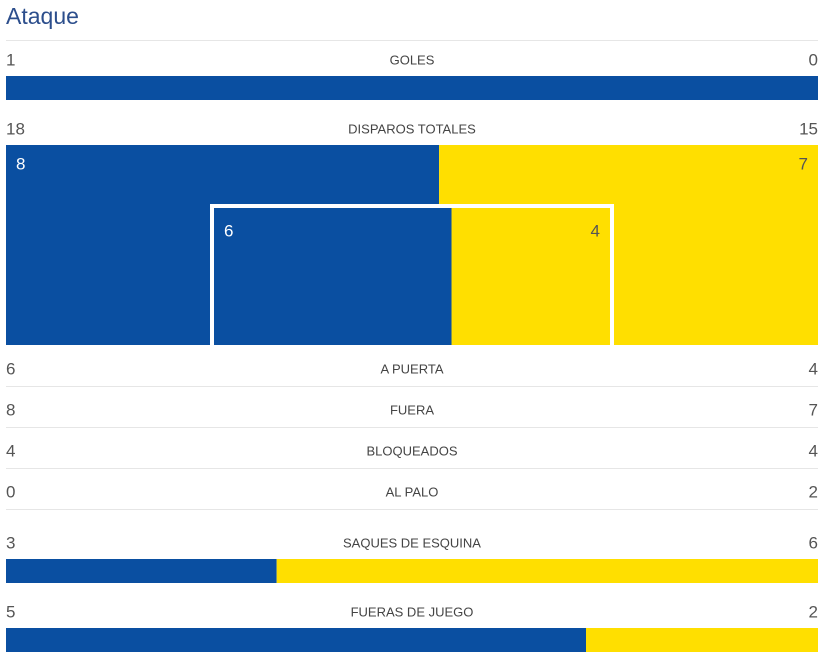 The width and height of the screenshot is (821, 656). I want to click on inner-away-value: 4, so click(595, 230).